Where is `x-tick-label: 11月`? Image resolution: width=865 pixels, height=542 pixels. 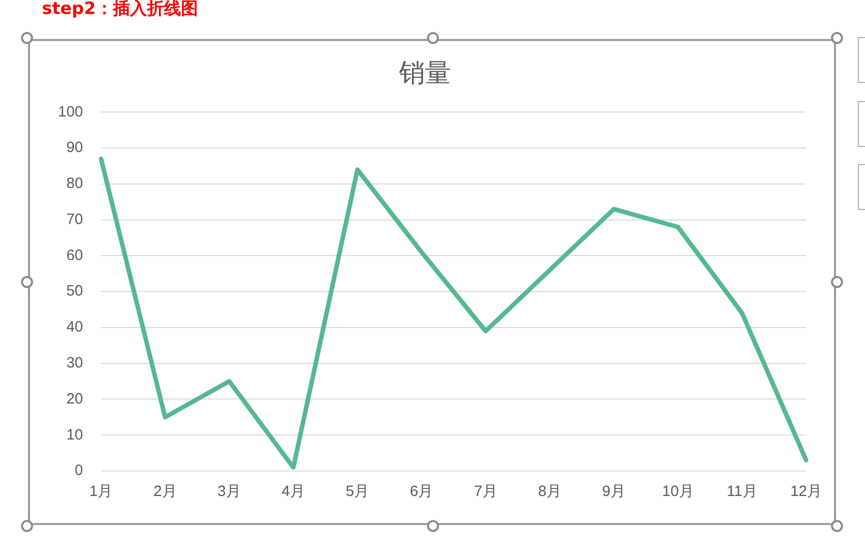 x-tick-label: 11月 is located at coordinates (742, 491).